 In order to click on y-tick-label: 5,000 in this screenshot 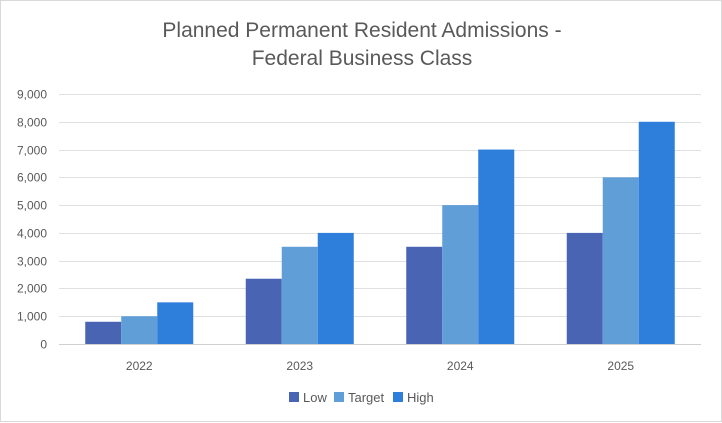, I will do `click(32, 206)`.